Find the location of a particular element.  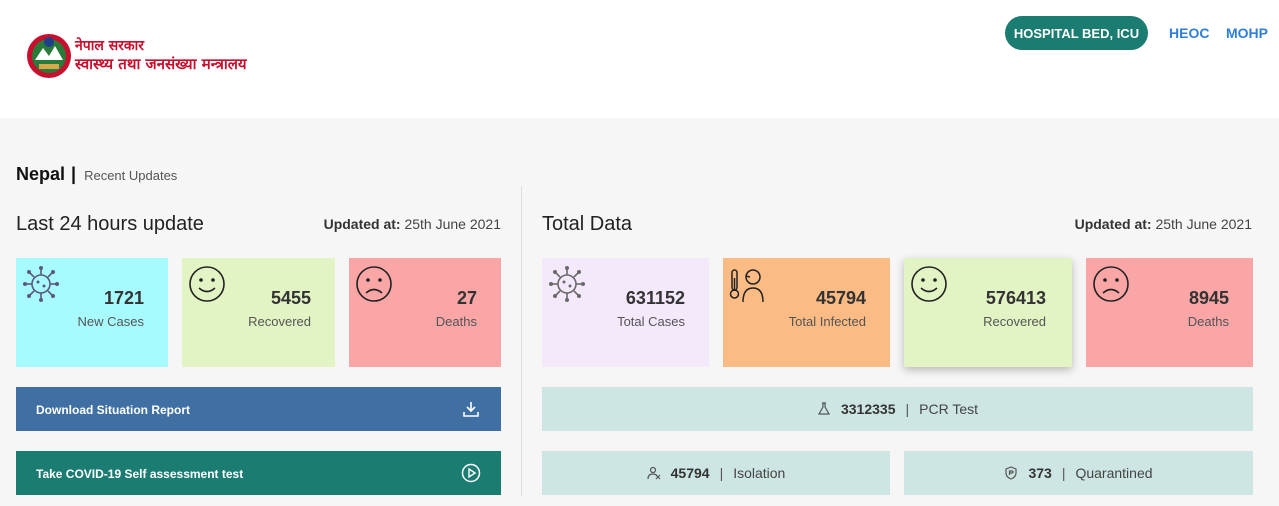

logo-government-text: नेपाल सरकार is located at coordinates (110, 46).